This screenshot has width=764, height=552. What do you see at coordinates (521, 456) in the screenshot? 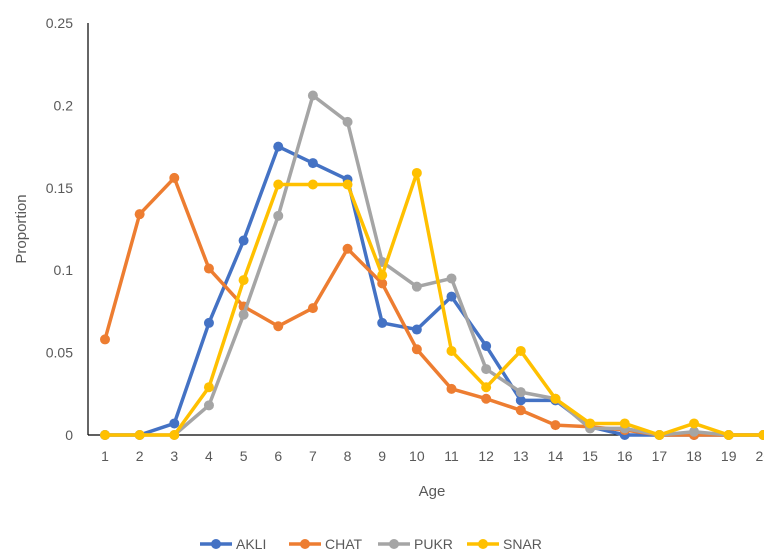
I see `x-tick-label: 13` at bounding box center [521, 456].